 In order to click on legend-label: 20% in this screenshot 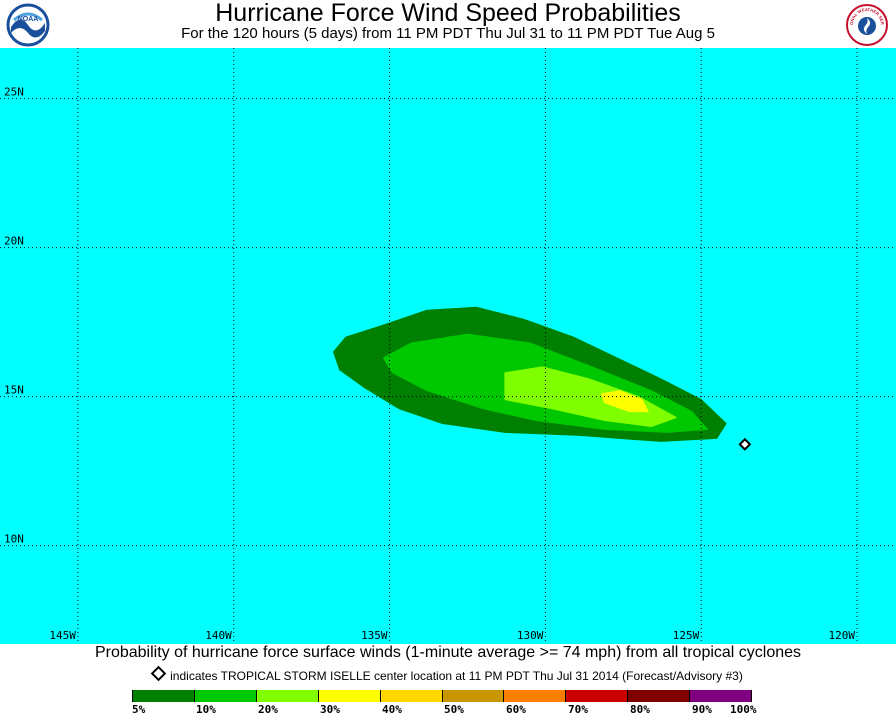, I will do `click(268, 709)`.